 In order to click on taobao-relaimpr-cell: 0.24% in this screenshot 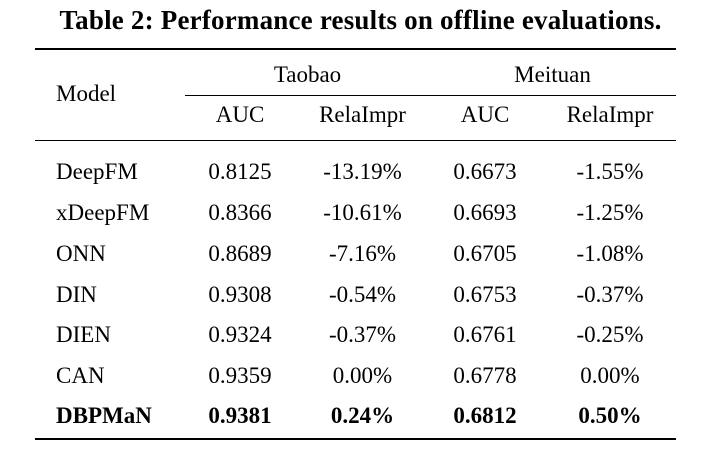, I will do `click(362, 415)`.